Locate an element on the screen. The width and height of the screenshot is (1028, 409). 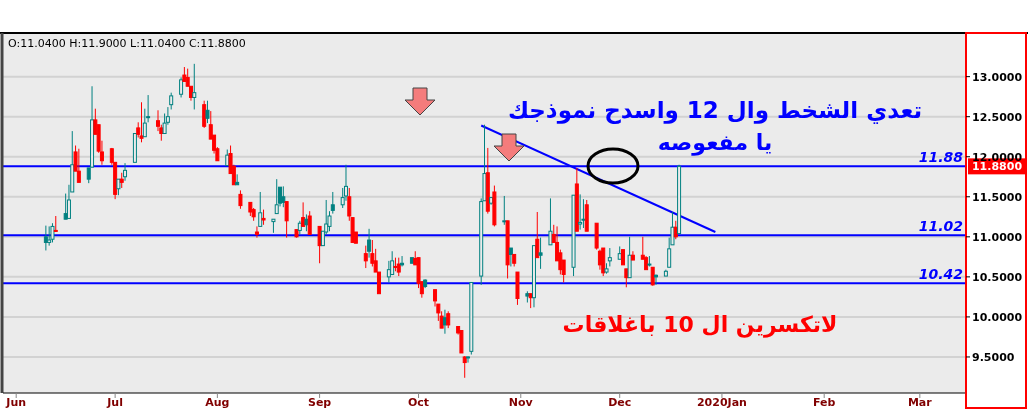
x-tick-label: Sep is located at coordinates (319, 402).